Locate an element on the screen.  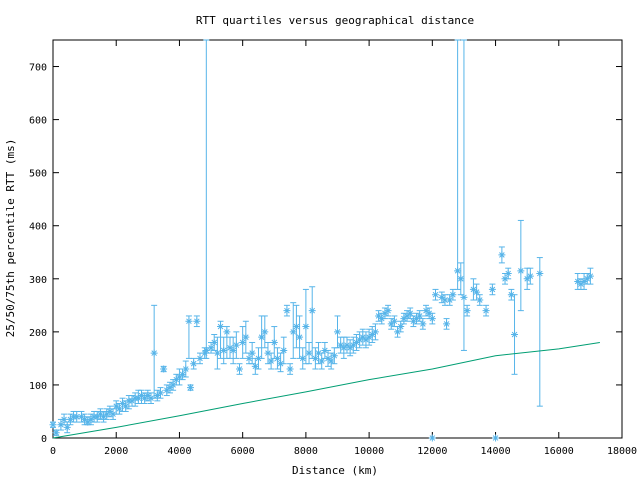
x-axis-label: Distance (km) is located at coordinates (335, 470).